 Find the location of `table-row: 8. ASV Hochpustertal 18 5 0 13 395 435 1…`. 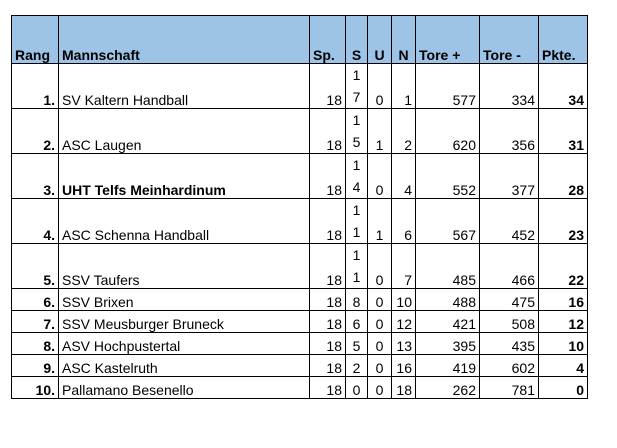

table-row: 8. ASV Hochpustertal 18 5 0 13 395 435 1… is located at coordinates (299, 343).